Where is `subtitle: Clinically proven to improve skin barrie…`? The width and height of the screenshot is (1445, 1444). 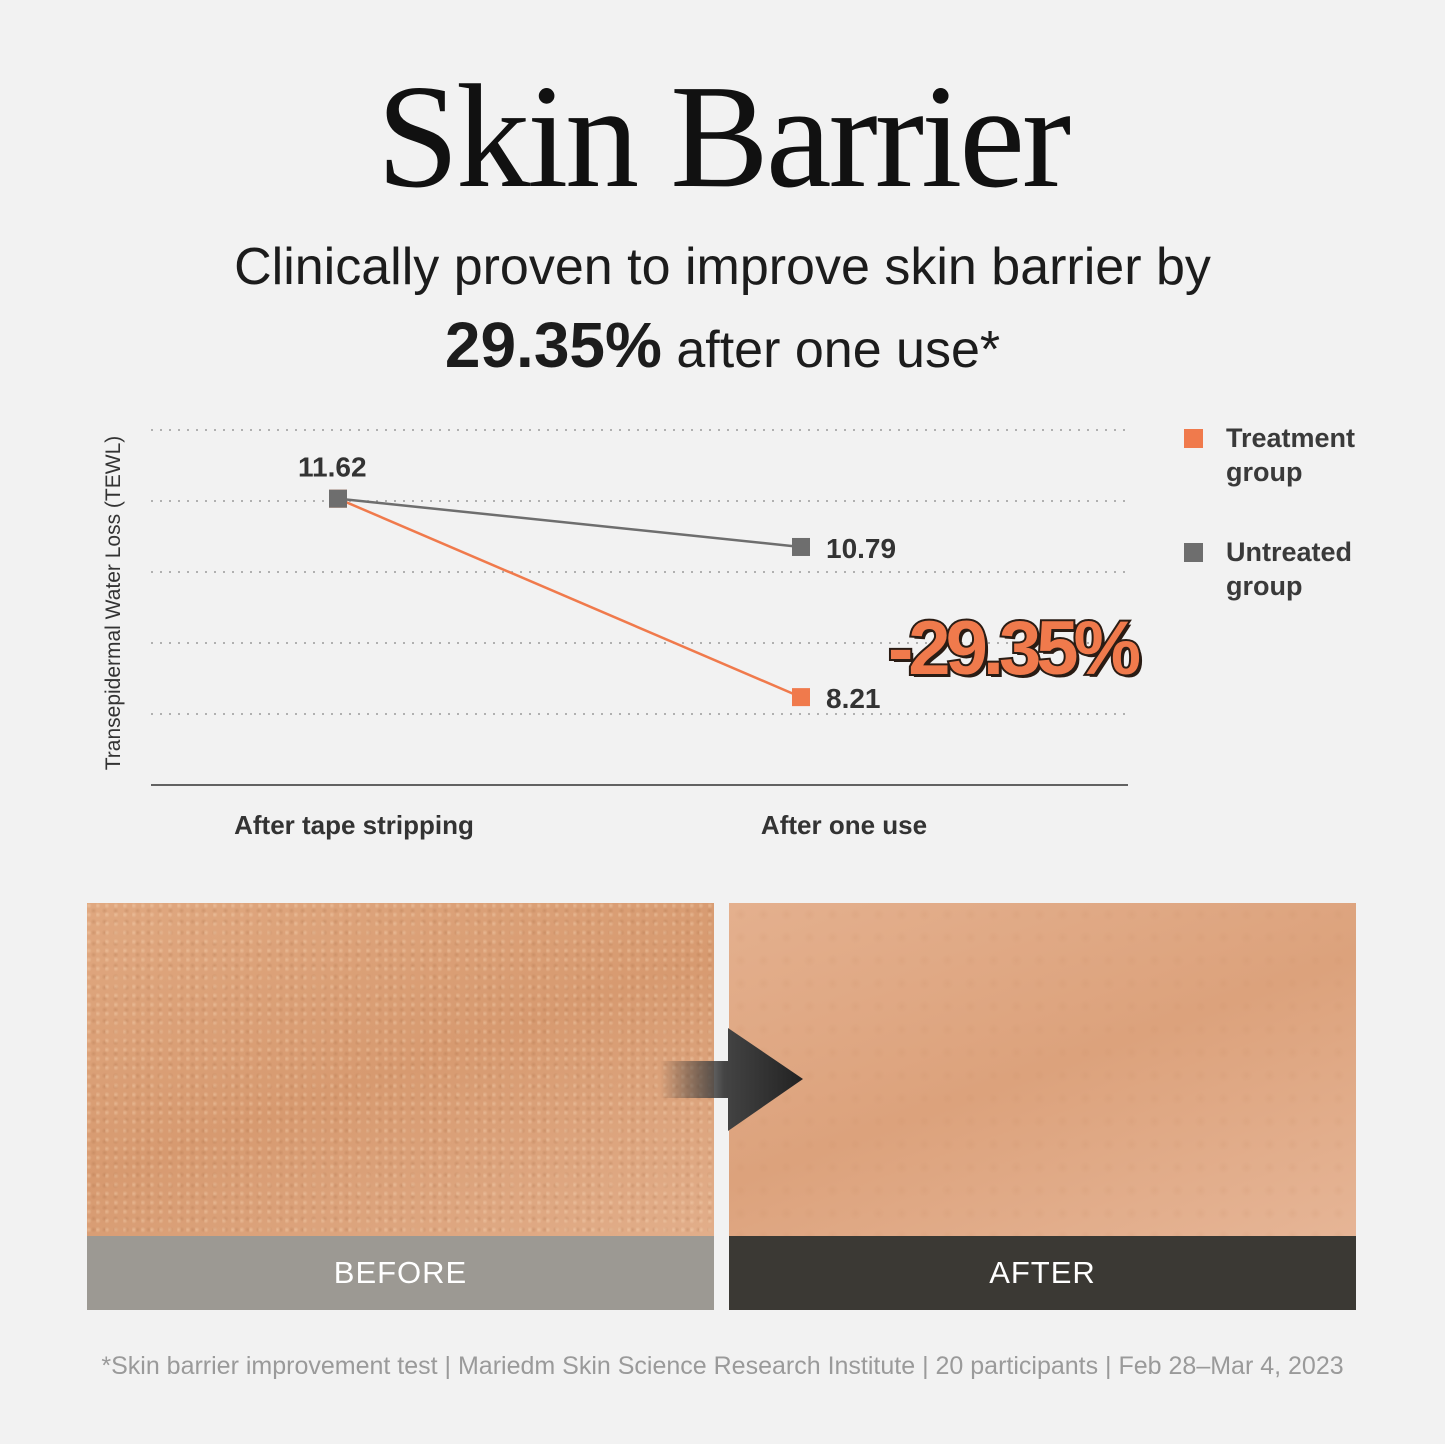 subtitle: Clinically proven to improve skin barrie… is located at coordinates (722, 308).